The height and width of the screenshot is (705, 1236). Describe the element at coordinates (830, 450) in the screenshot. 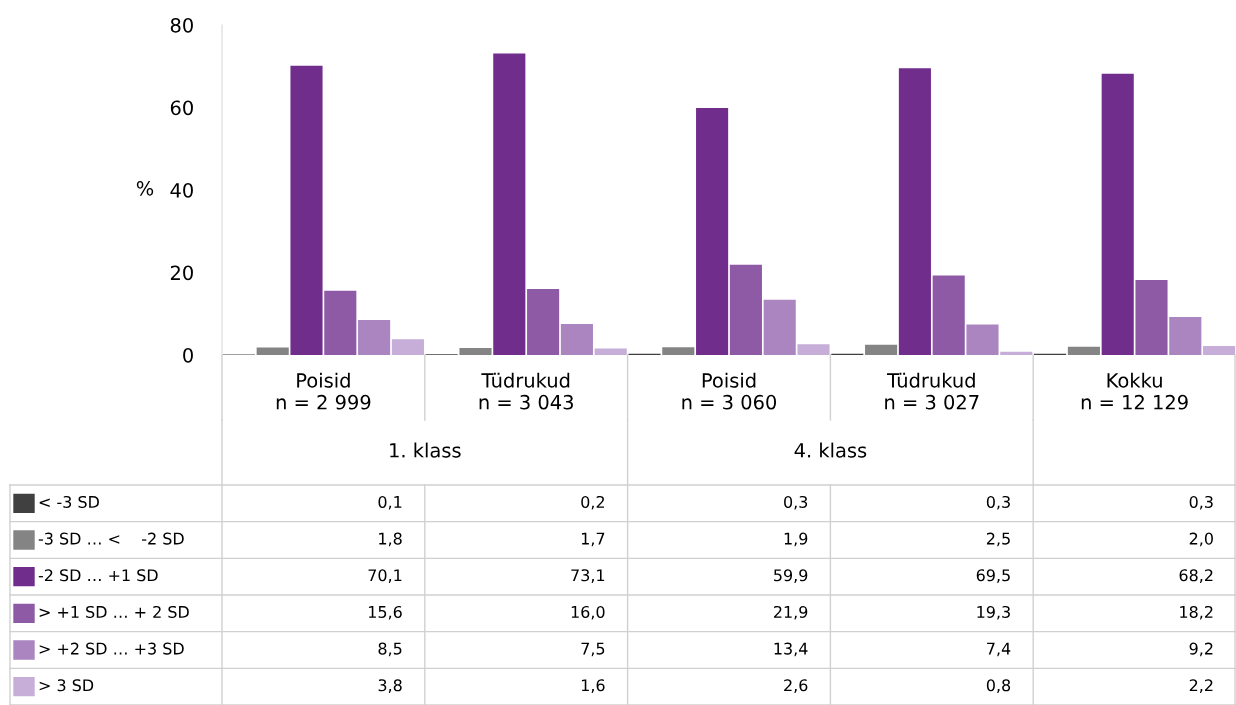

I see `text: 4. klass` at that location.